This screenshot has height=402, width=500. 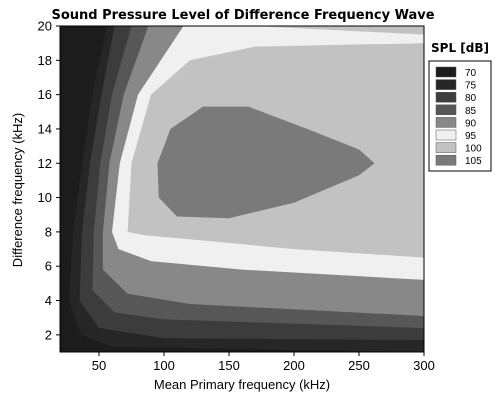 What do you see at coordinates (263, 362) in the screenshot?
I see `x-axis-ticks: 50 100 150 200 250 300` at bounding box center [263, 362].